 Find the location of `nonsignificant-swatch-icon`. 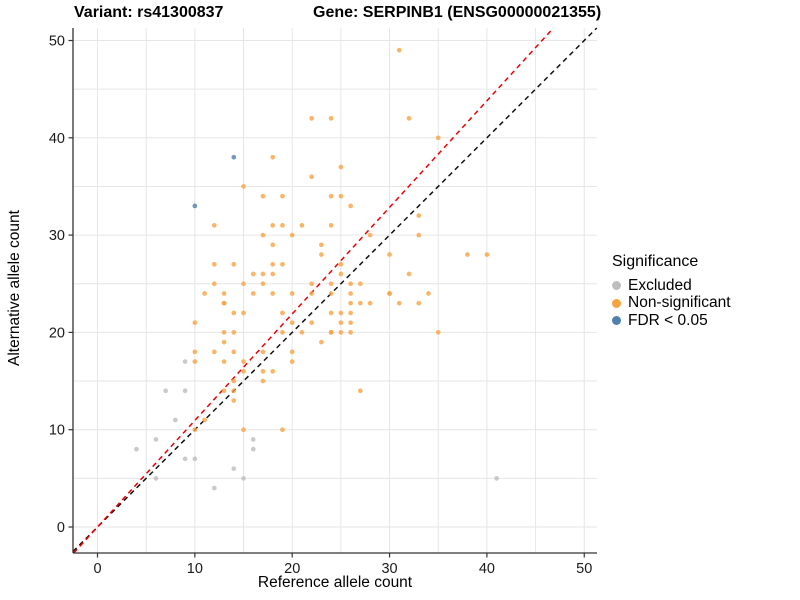

nonsignificant-swatch-icon is located at coordinates (616, 303).